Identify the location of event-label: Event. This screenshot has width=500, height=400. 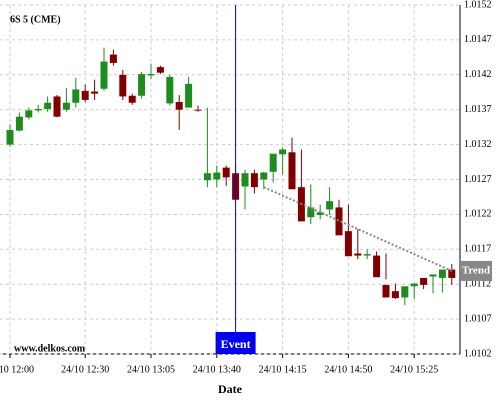
(236, 344).